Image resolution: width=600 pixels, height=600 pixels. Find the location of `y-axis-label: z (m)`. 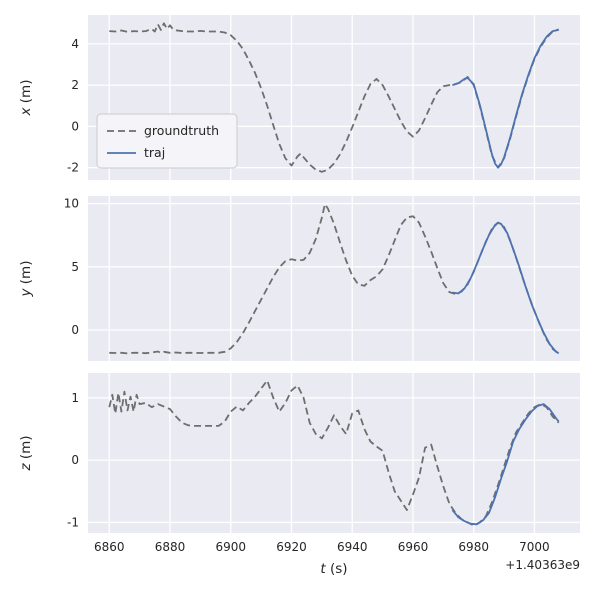

y-axis-label: z (m) is located at coordinates (26, 453).